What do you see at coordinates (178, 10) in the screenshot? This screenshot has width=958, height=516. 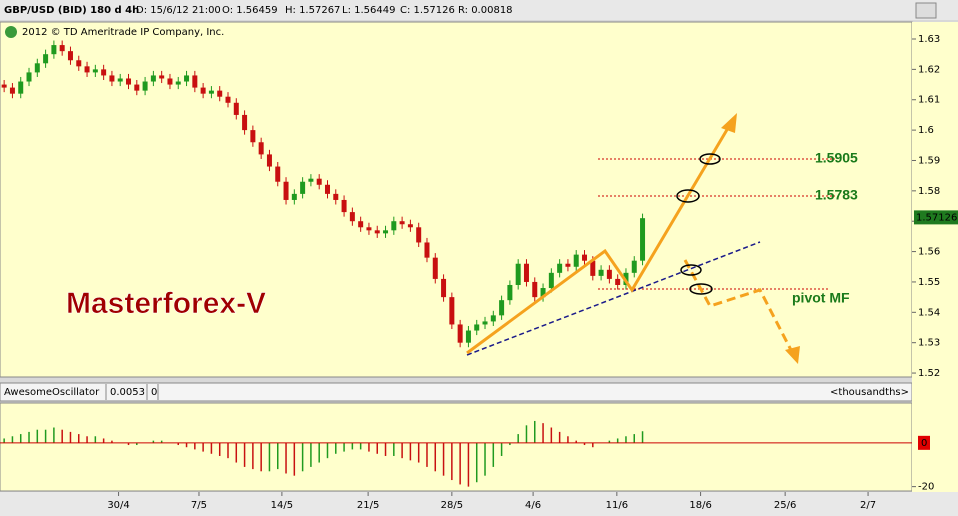 I see `date: D: 15/6/12 21:00` at bounding box center [178, 10].